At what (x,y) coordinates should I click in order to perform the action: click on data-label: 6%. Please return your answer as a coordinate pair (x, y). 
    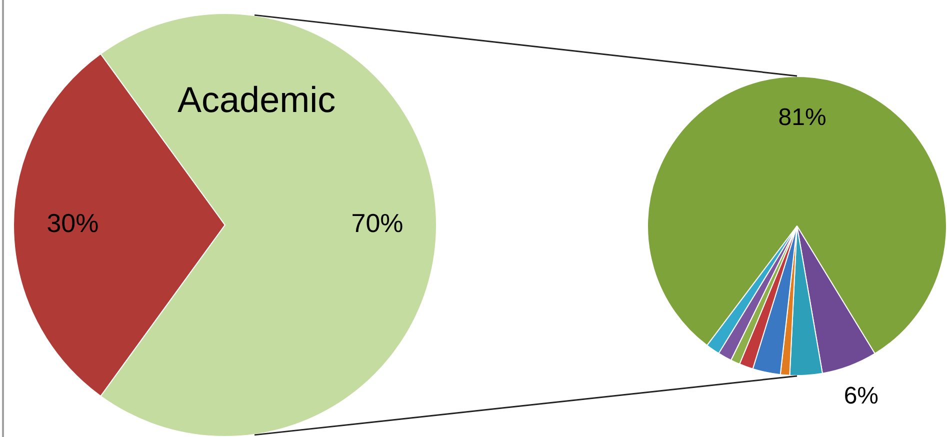
    Looking at the image, I should click on (861, 396).